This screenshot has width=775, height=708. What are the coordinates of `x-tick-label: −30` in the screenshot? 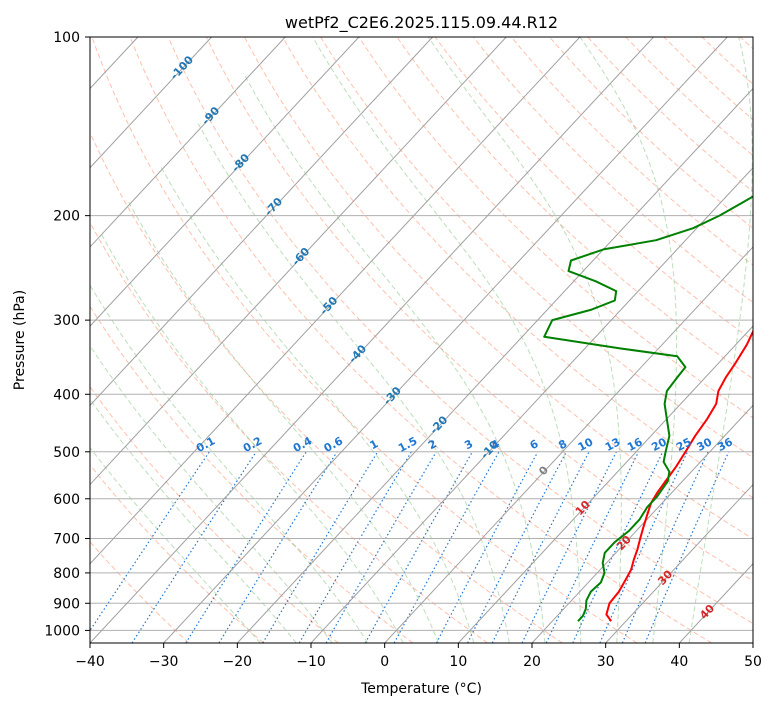 It's located at (164, 662).